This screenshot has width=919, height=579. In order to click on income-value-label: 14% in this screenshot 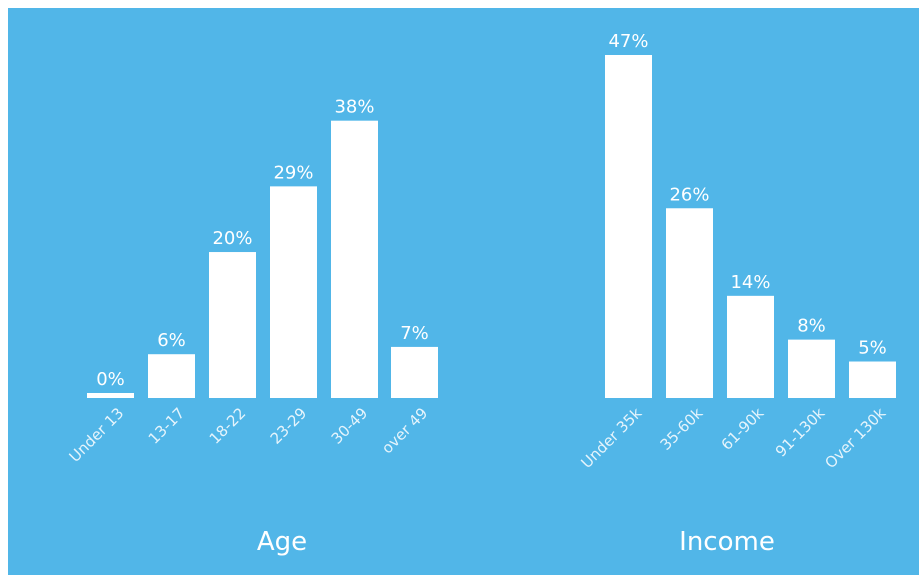, I will do `click(750, 282)`.